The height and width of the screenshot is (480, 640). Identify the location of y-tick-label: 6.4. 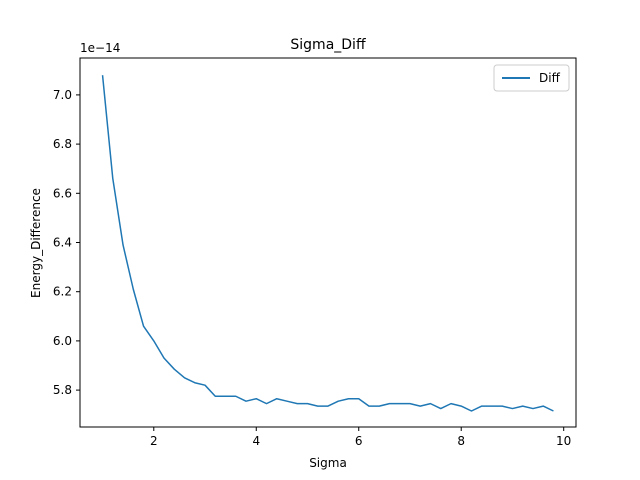
(62, 243).